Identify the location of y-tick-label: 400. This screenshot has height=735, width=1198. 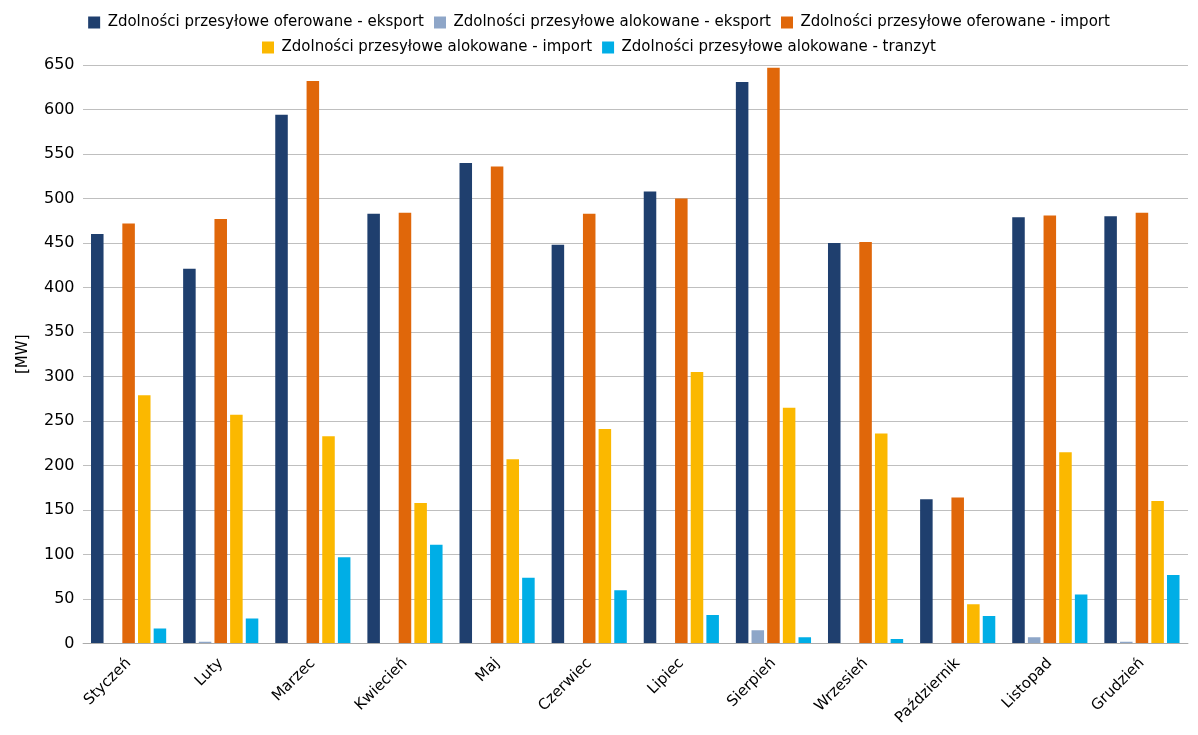
(59, 286).